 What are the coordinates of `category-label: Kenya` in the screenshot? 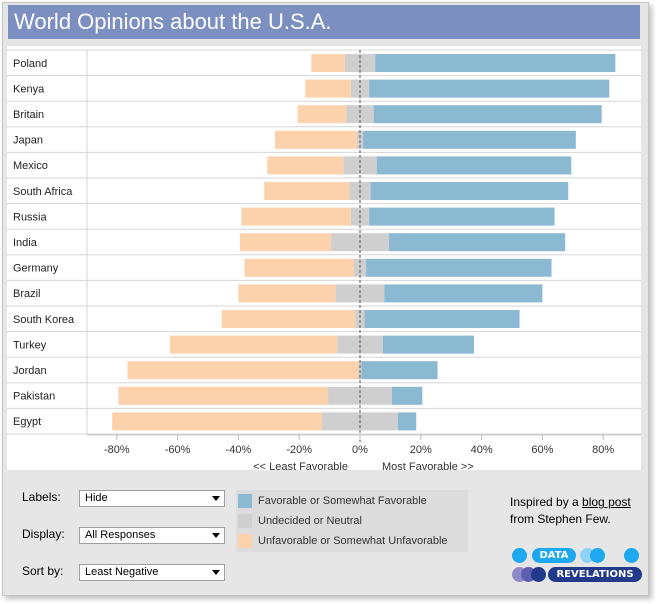 It's located at (29, 89).